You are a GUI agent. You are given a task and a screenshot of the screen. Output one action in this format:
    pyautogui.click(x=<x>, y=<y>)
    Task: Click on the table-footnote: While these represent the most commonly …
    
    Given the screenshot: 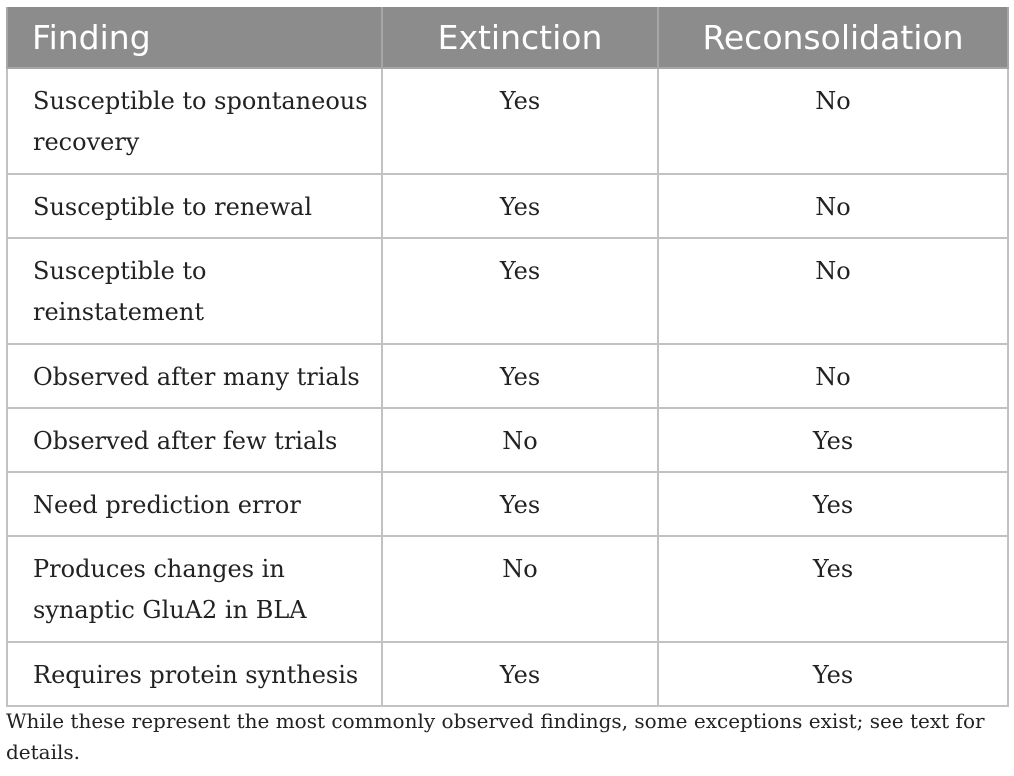 What is the action you would take?
    pyautogui.click(x=495, y=736)
    